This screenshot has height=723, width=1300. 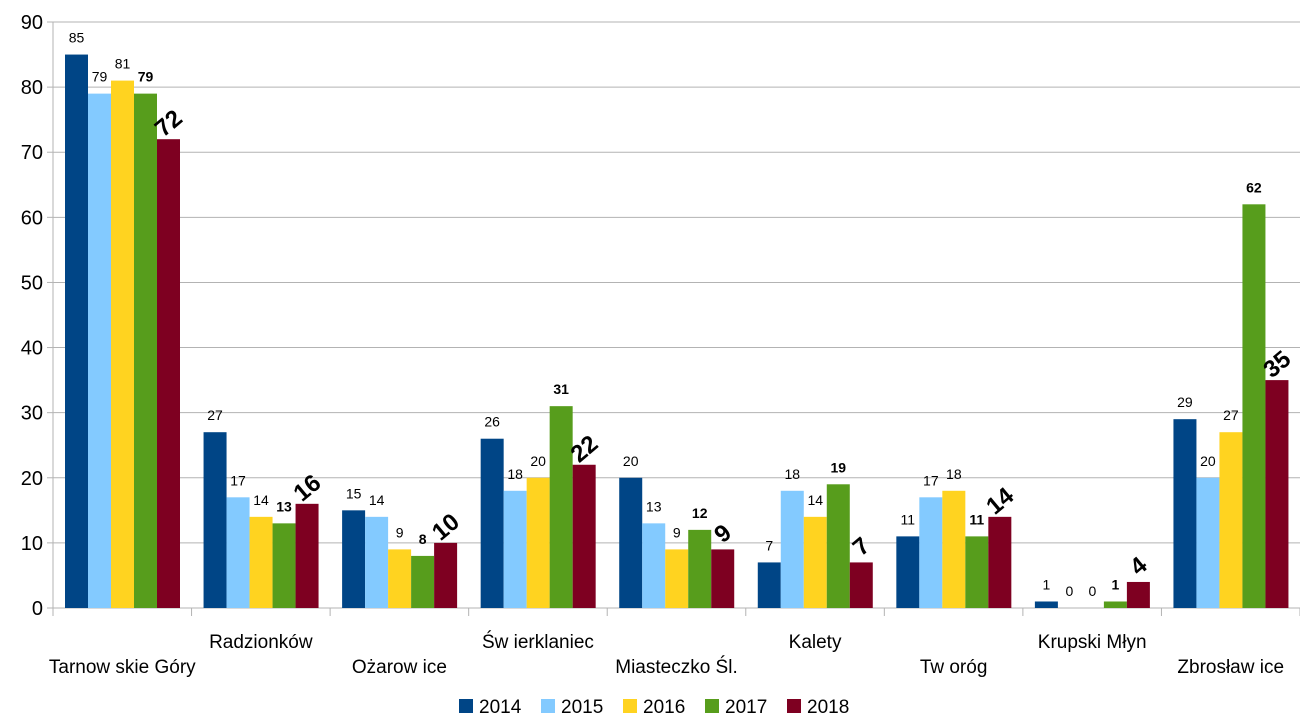 What do you see at coordinates (582, 707) in the screenshot?
I see `legend-label: 2015` at bounding box center [582, 707].